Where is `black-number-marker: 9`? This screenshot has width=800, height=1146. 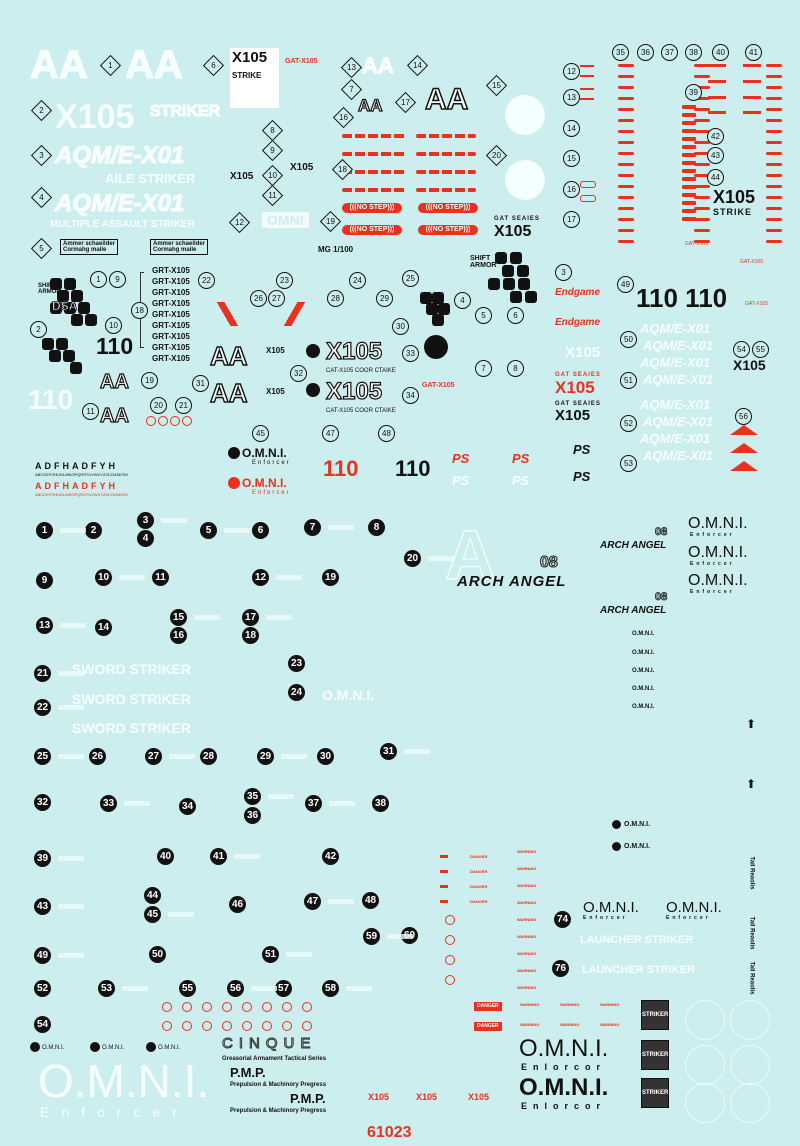 black-number-marker: 9 is located at coordinates (44, 580).